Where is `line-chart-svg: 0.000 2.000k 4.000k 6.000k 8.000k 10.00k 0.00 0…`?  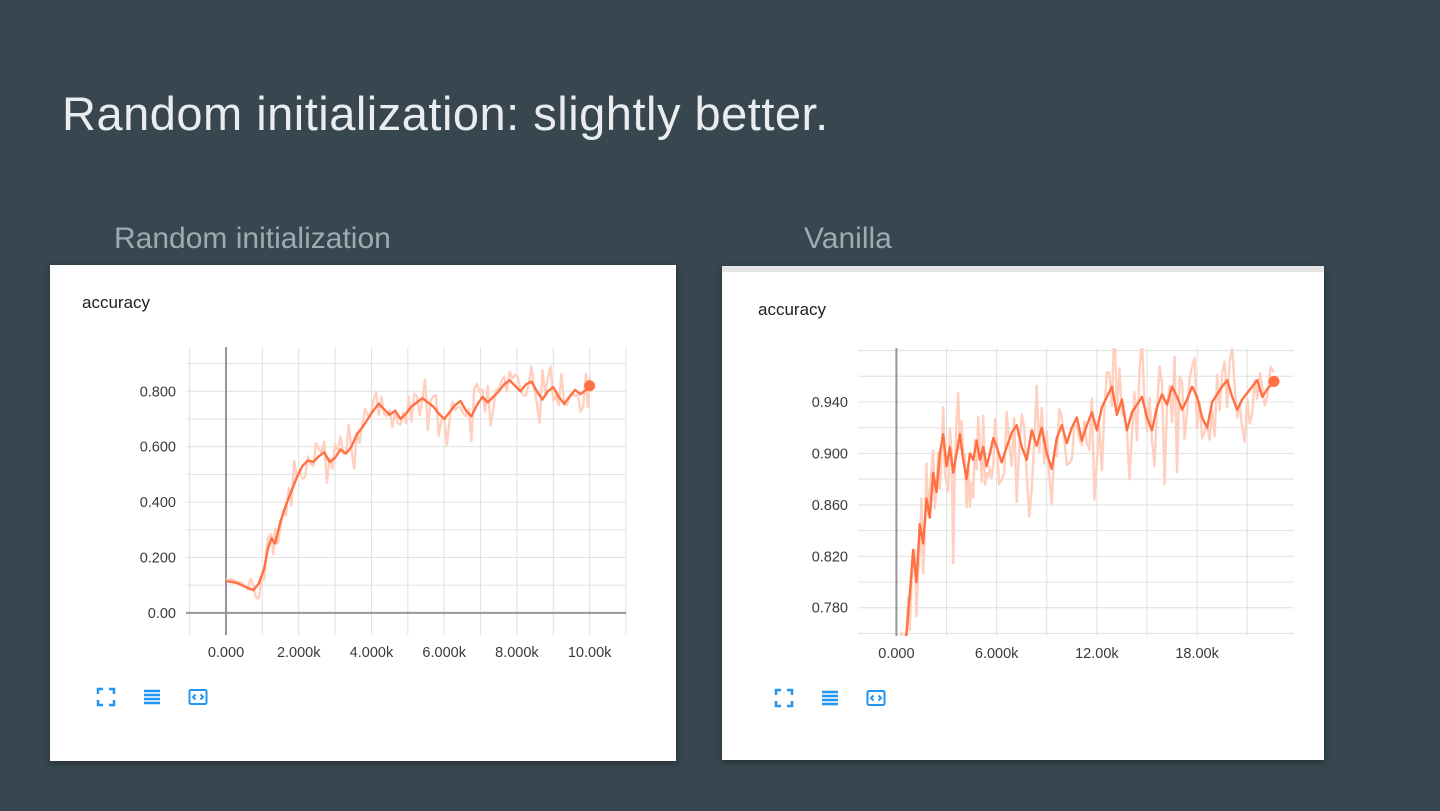 line-chart-svg: 0.000 2.000k 4.000k 6.000k 8.000k 10.00k 0.00 0… is located at coordinates (383, 504).